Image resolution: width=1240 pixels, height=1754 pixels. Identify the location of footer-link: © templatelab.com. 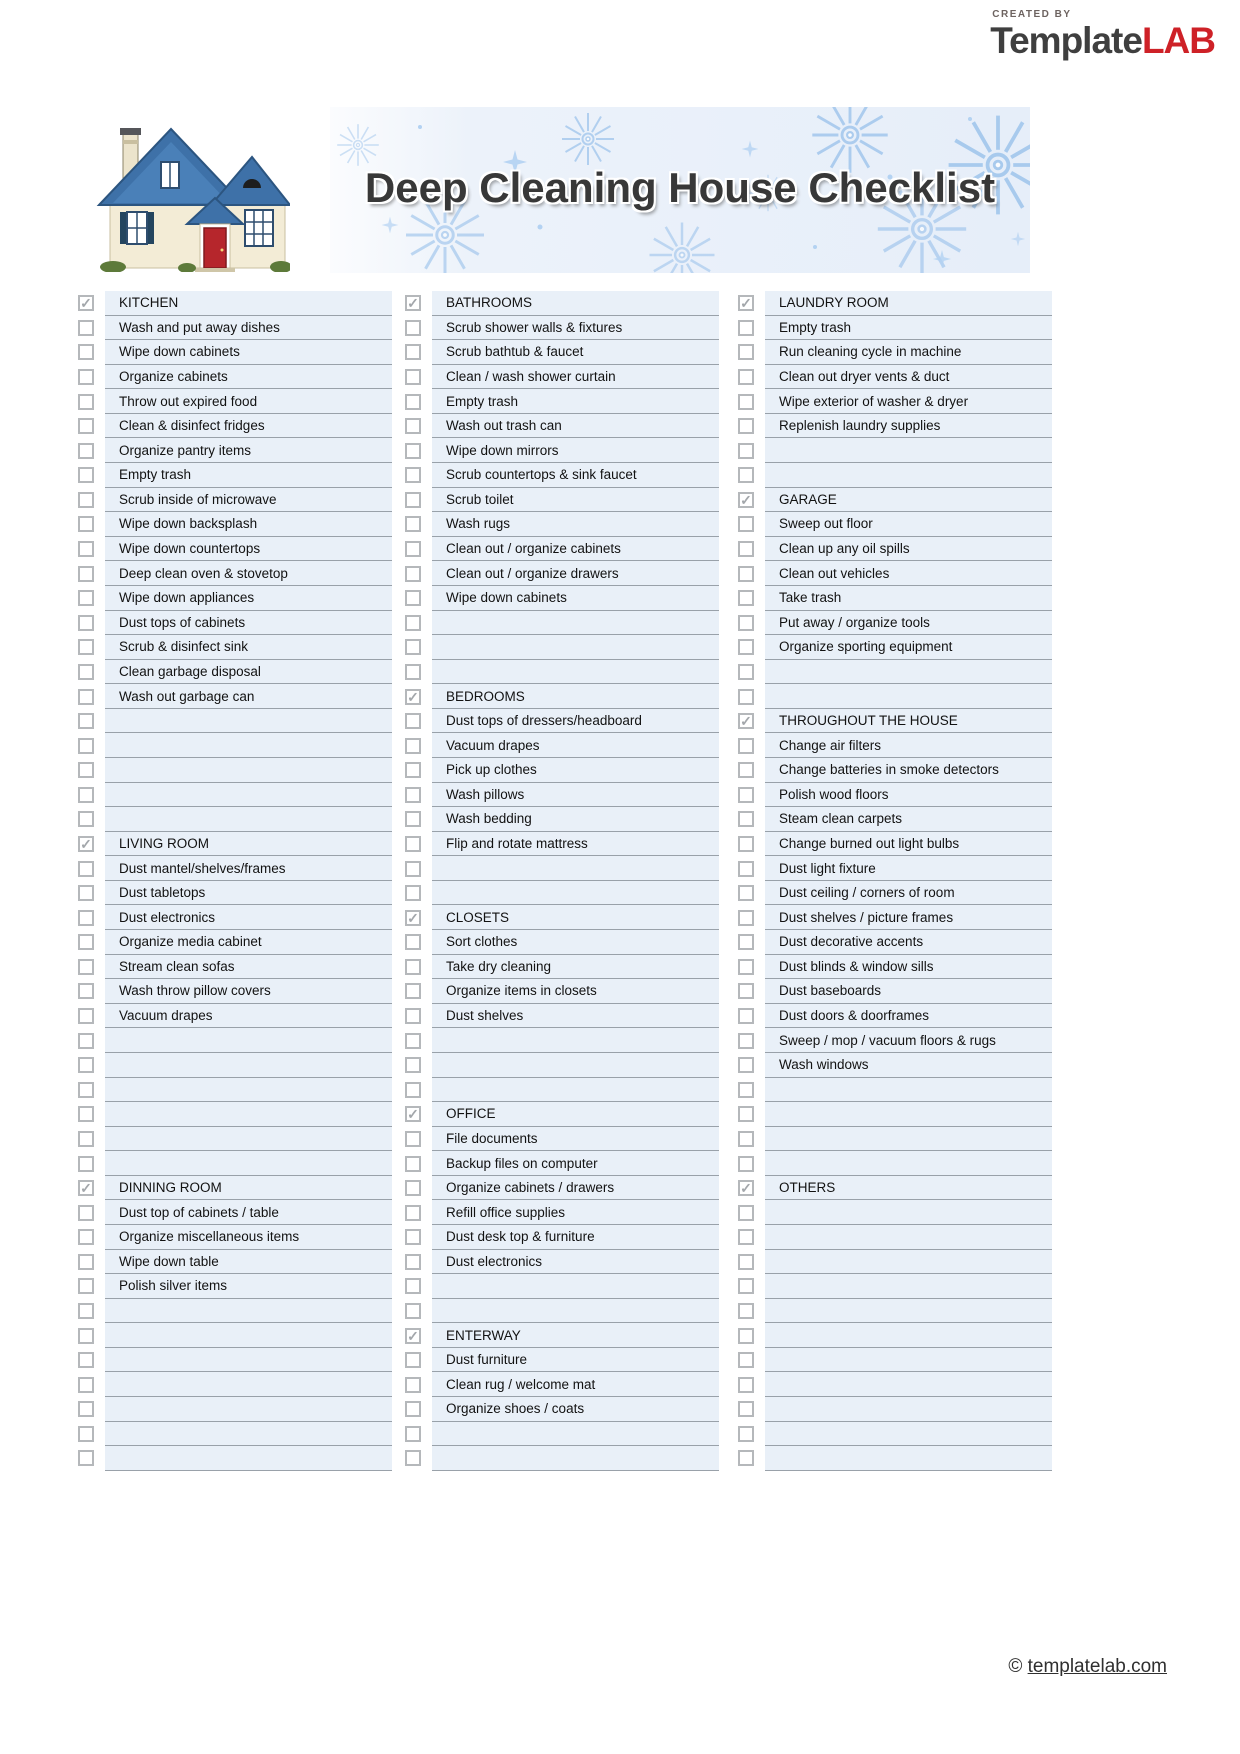
(1087, 1667).